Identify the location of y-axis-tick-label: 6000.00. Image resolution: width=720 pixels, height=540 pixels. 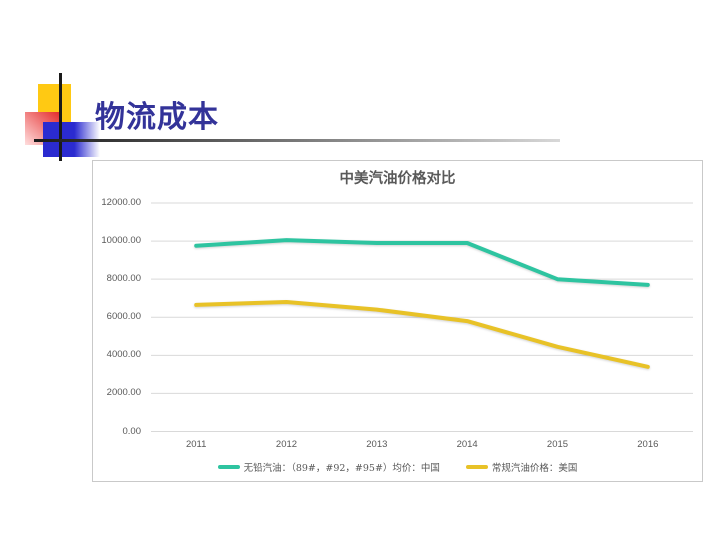
(123, 317).